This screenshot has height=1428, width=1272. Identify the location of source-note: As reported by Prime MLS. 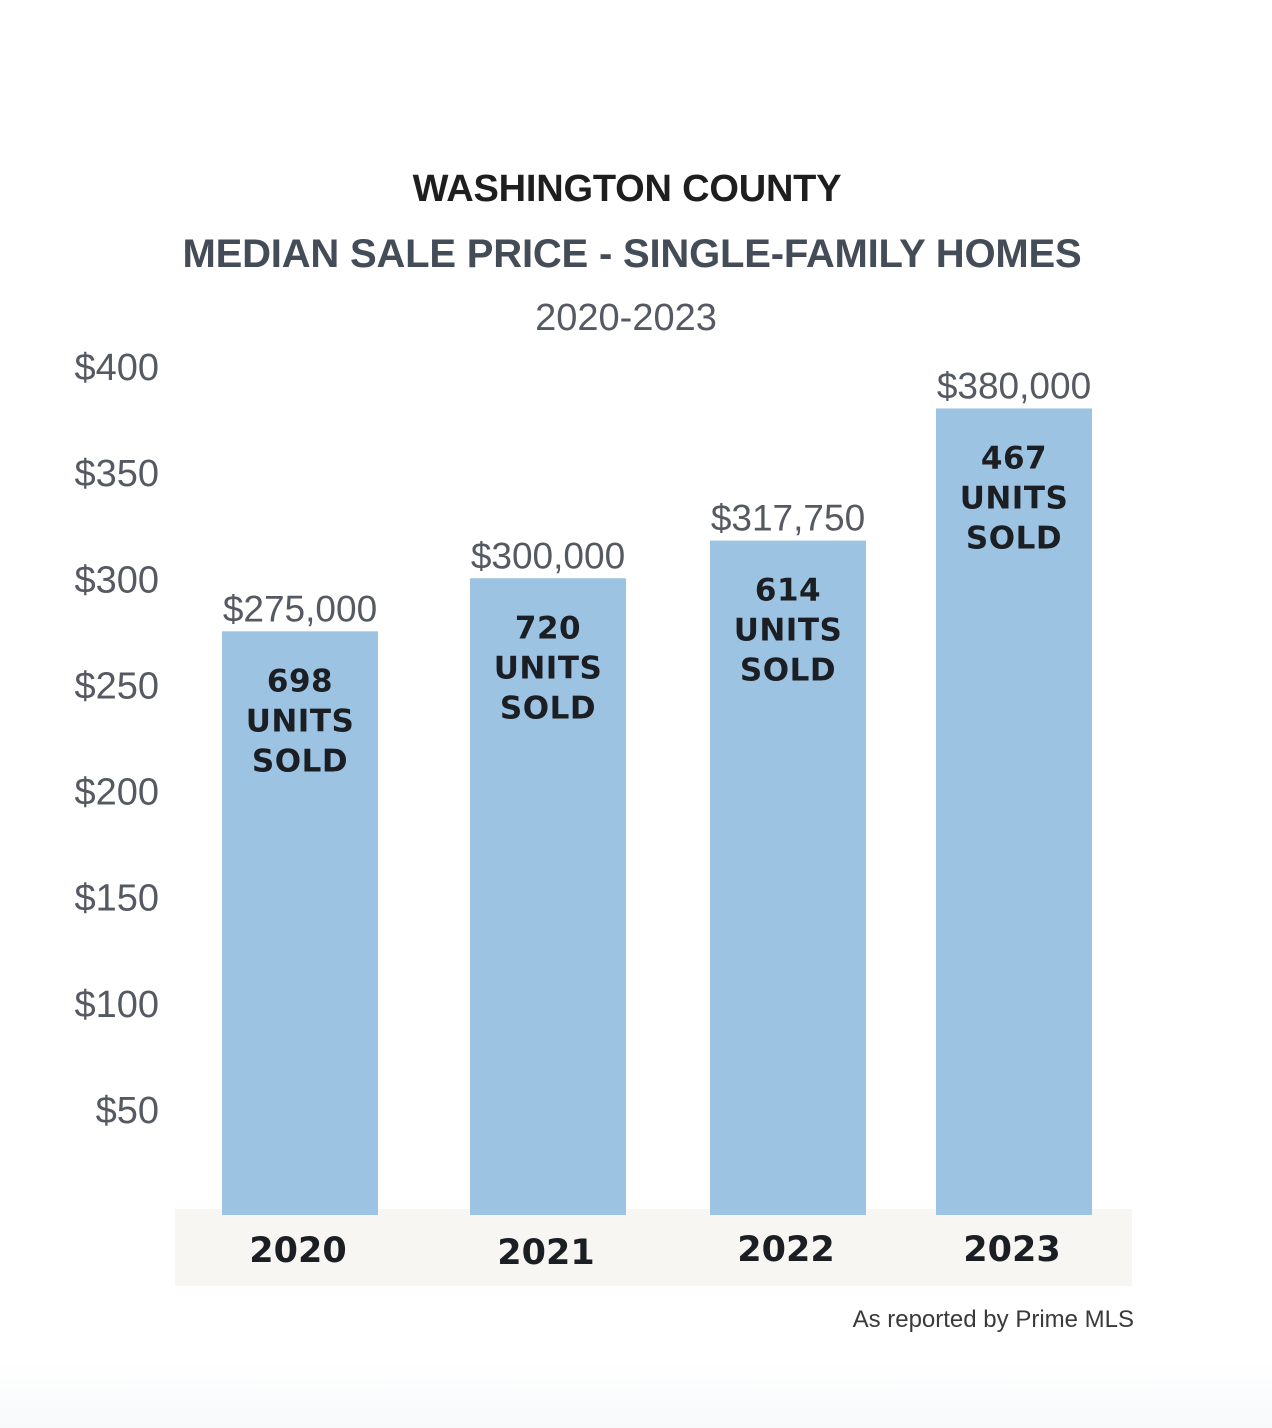
(993, 1319).